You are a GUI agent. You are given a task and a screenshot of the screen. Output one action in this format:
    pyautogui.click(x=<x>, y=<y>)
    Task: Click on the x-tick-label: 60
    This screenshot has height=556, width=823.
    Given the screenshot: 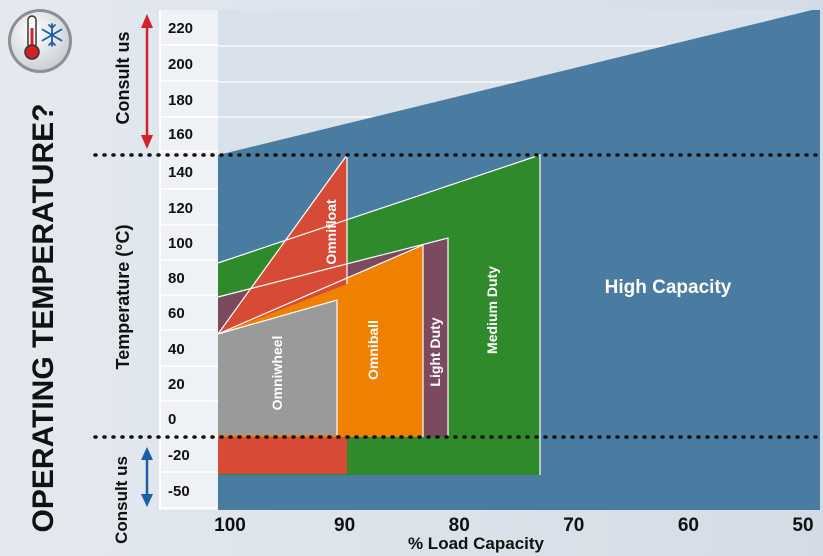 What is the action you would take?
    pyautogui.click(x=688, y=525)
    